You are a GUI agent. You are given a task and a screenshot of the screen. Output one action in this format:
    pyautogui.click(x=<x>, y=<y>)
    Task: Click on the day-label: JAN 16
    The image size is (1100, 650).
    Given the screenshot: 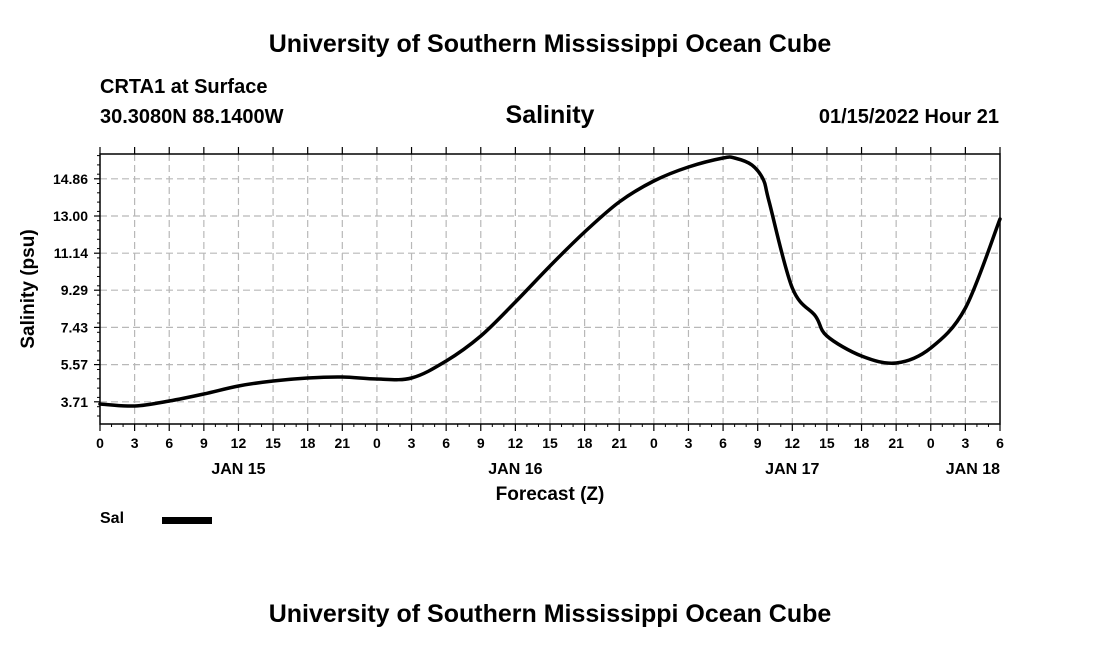 What is the action you would take?
    pyautogui.click(x=515, y=469)
    